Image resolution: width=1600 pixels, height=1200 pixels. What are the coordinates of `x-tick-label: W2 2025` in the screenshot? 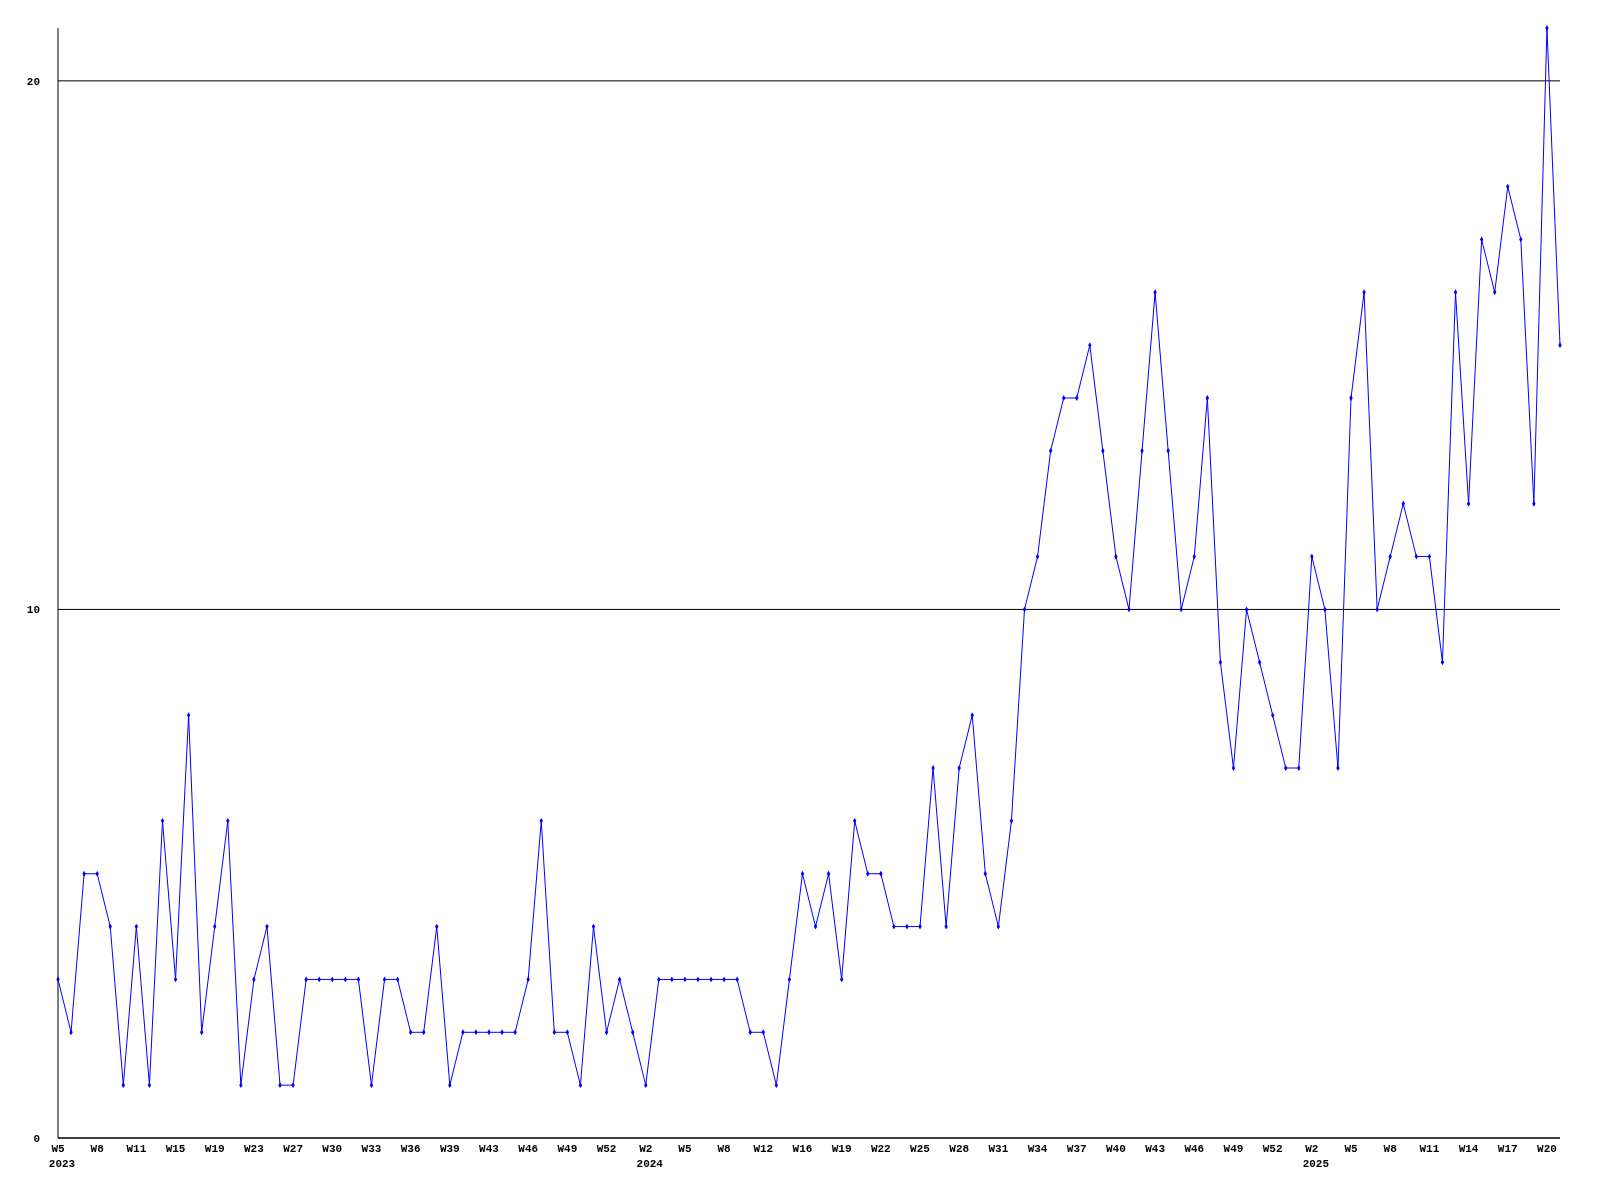 It's located at (1316, 1156).